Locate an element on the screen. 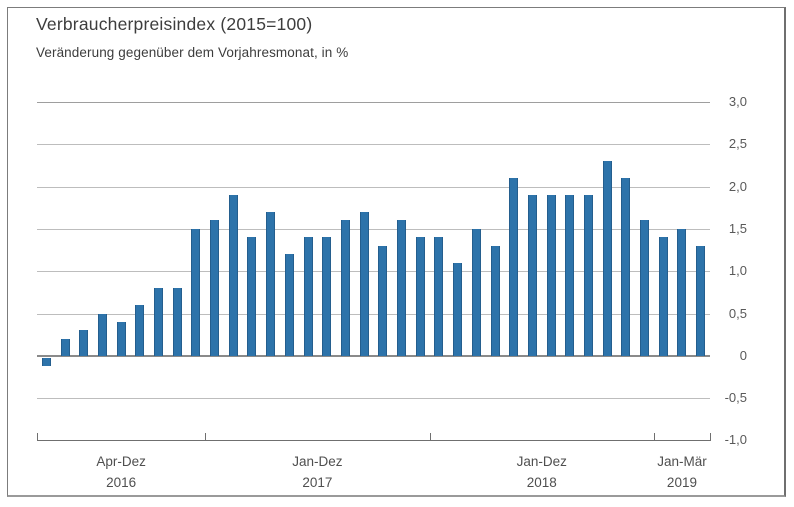  x-group-label: Jan-Dez 2018 is located at coordinates (542, 472).